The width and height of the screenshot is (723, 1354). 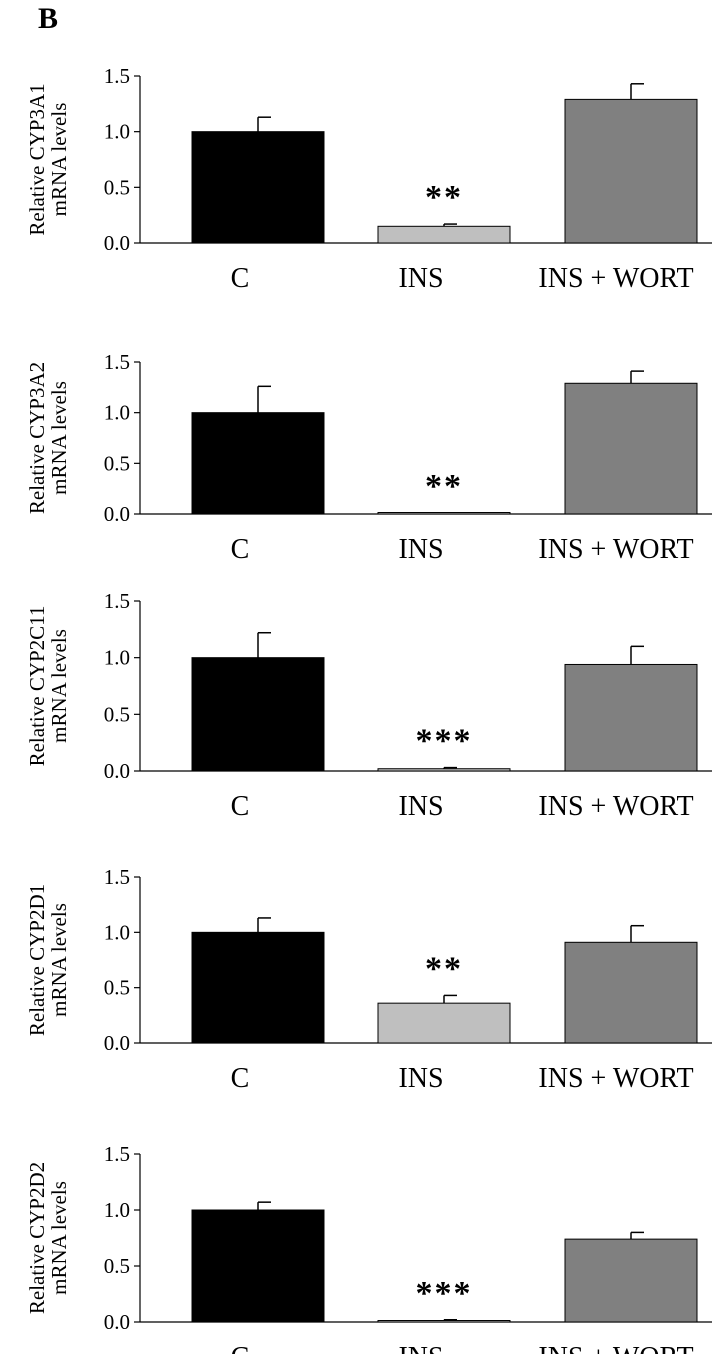 What do you see at coordinates (37, 686) in the screenshot?
I see `y-axis-label-line: Relative CYP2C11` at bounding box center [37, 686].